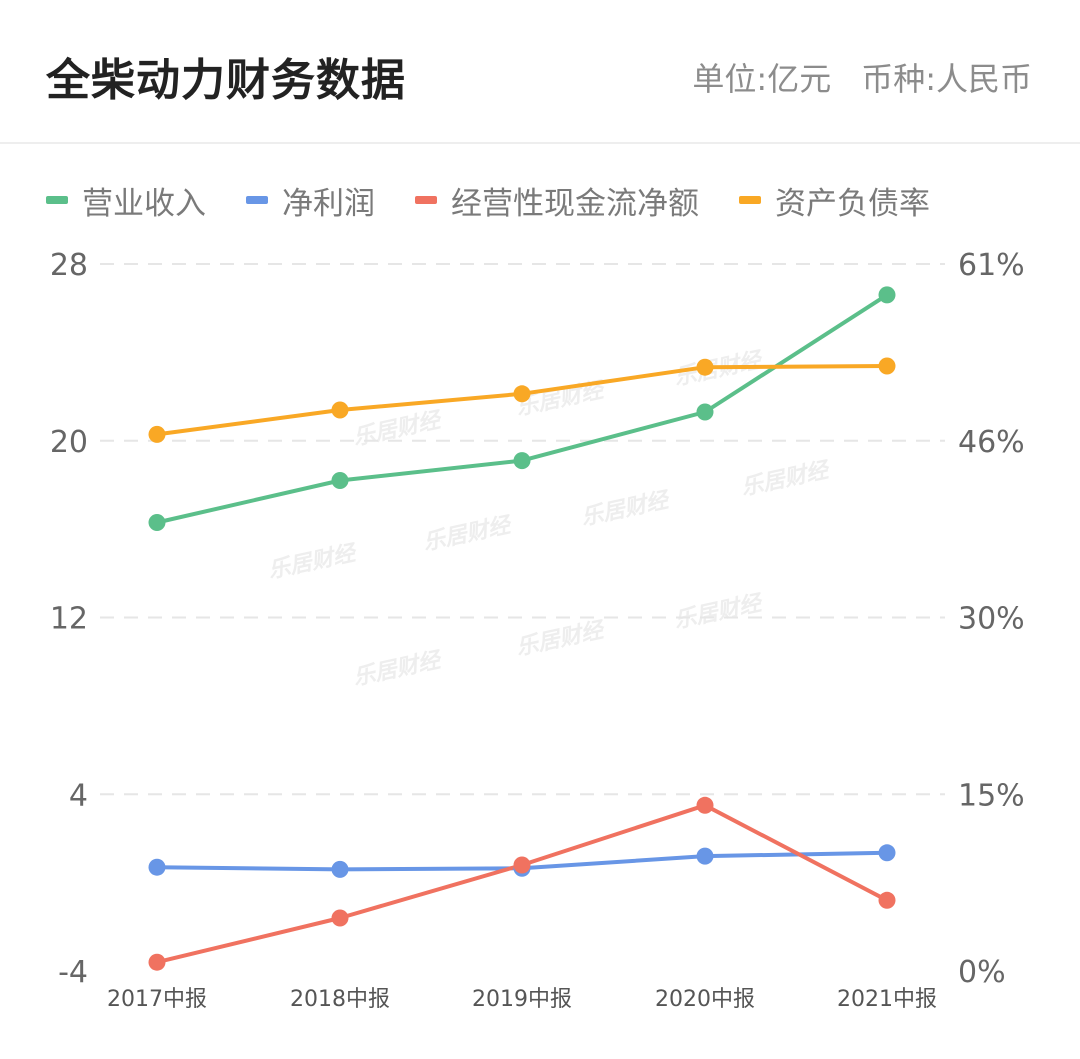 This screenshot has height=1059, width=1080. I want to click on legend-swatch-debt-ratio, so click(750, 200).